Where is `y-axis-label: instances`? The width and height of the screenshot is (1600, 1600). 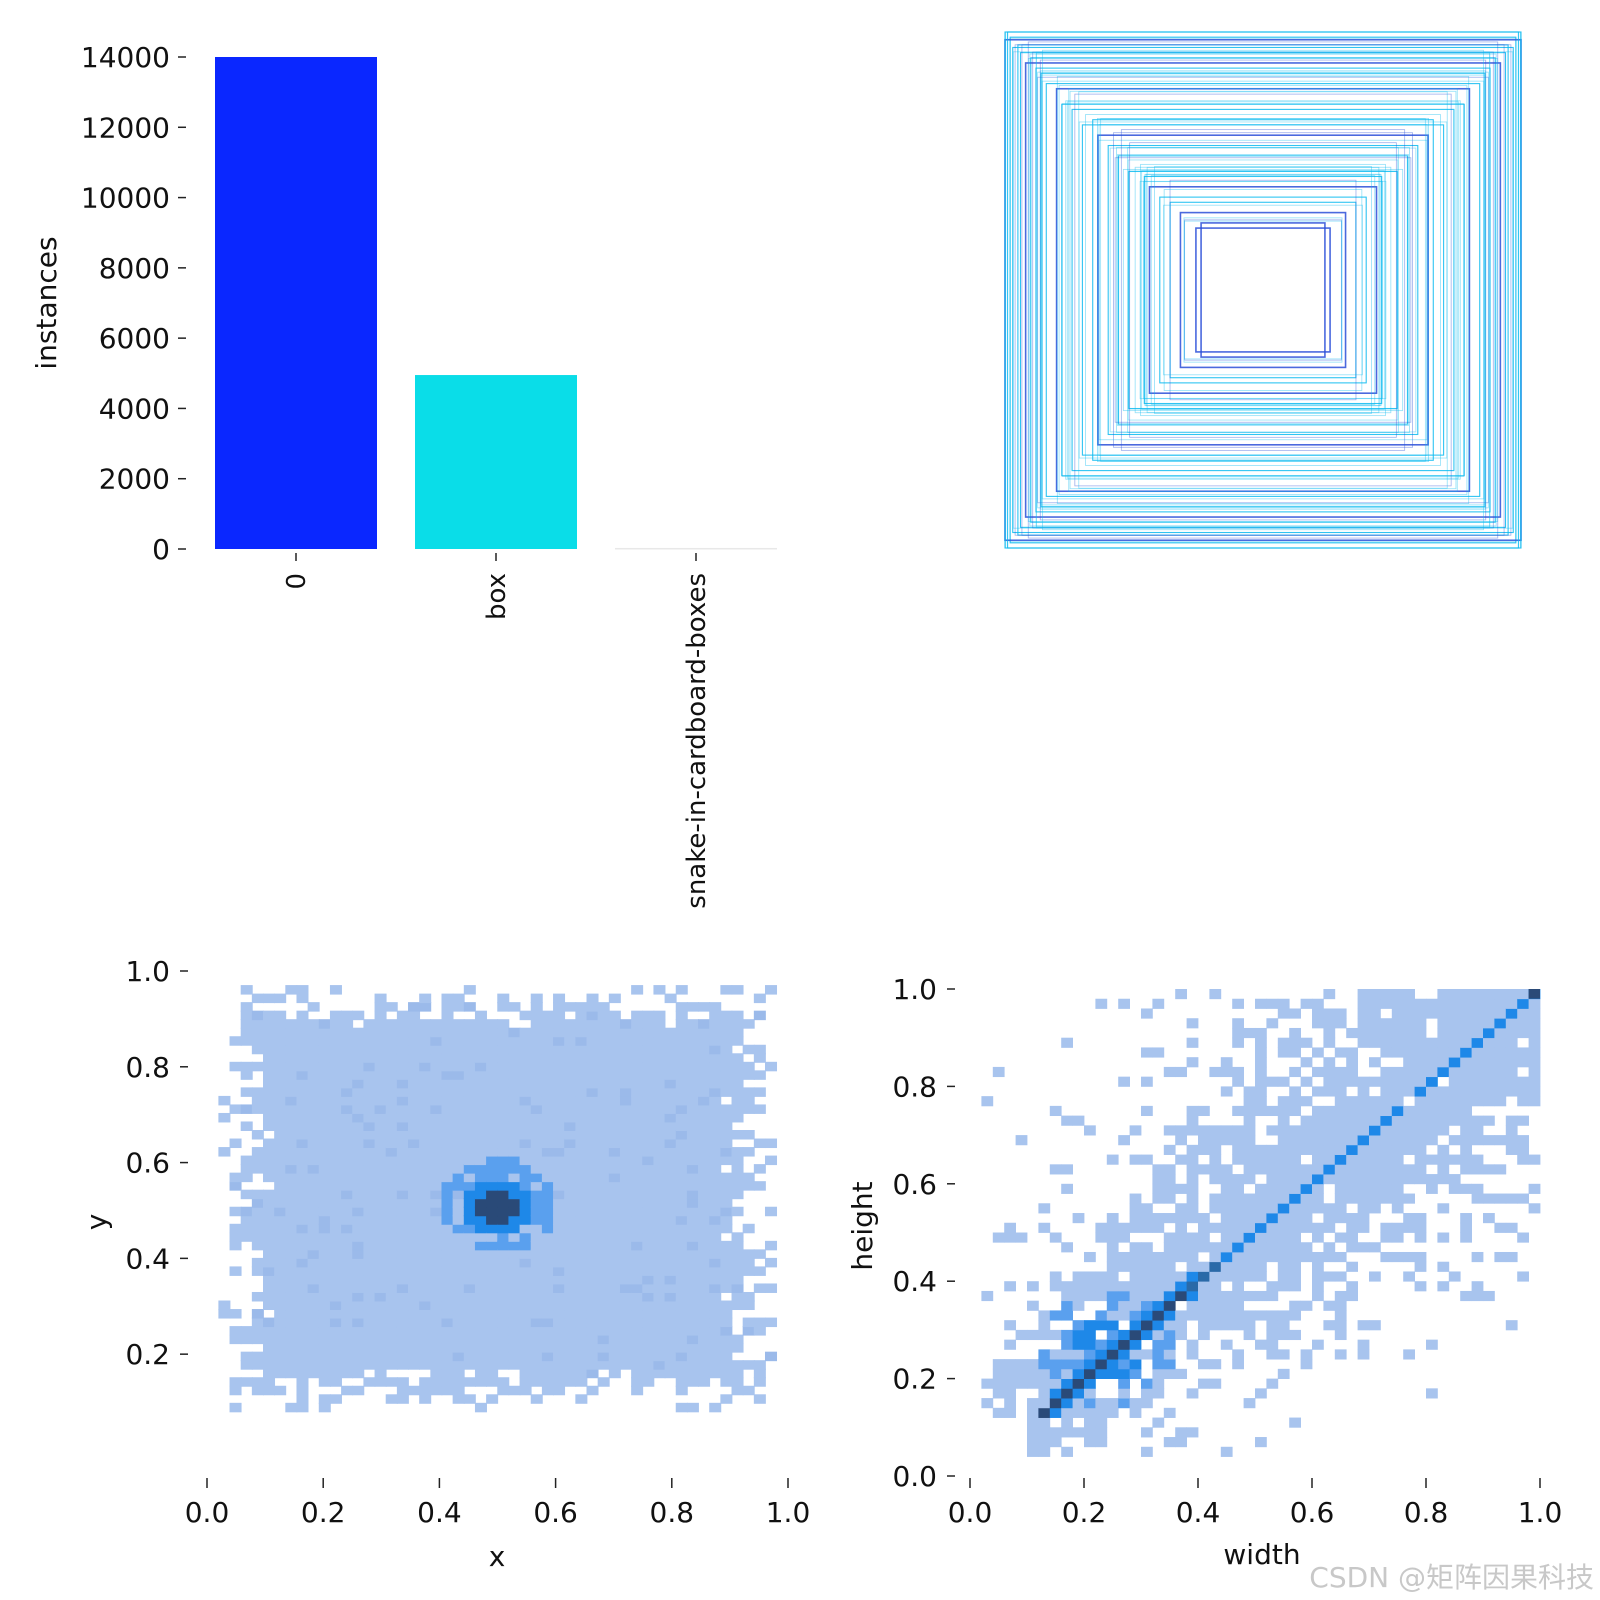
y-axis-label: instances is located at coordinates (46, 302).